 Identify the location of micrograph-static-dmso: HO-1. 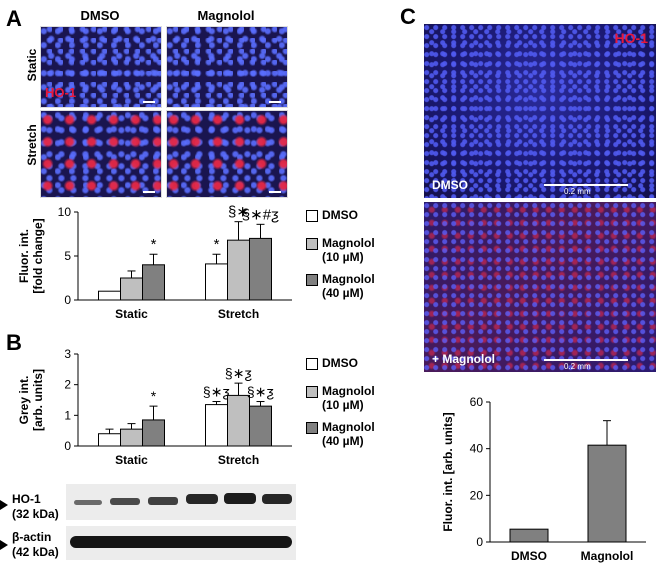
(101, 67).